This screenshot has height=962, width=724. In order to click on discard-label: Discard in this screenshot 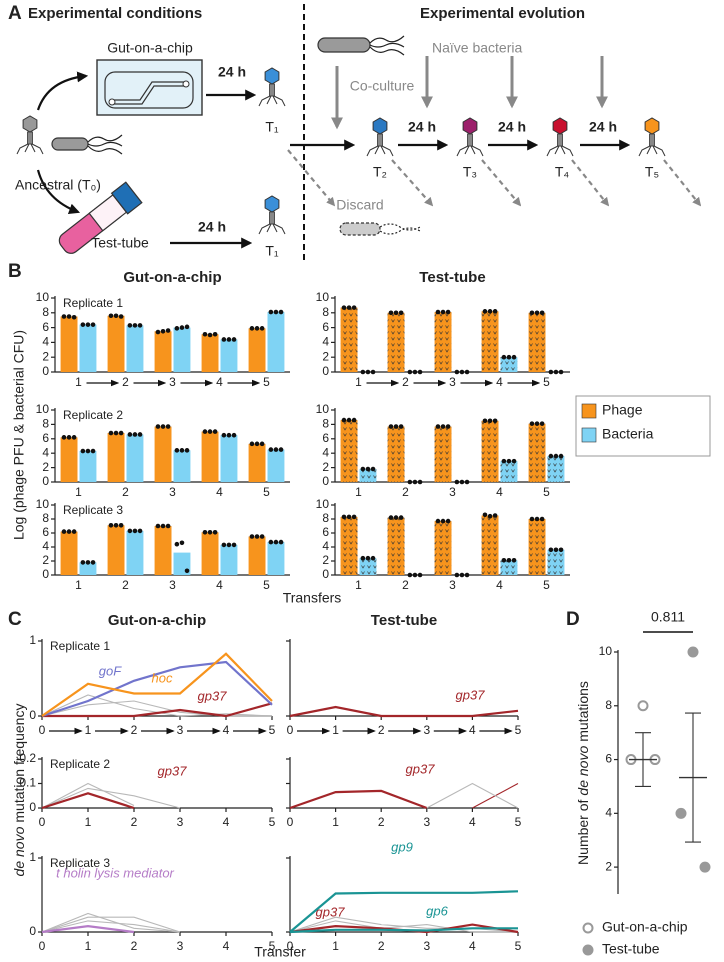, I will do `click(359, 205)`.